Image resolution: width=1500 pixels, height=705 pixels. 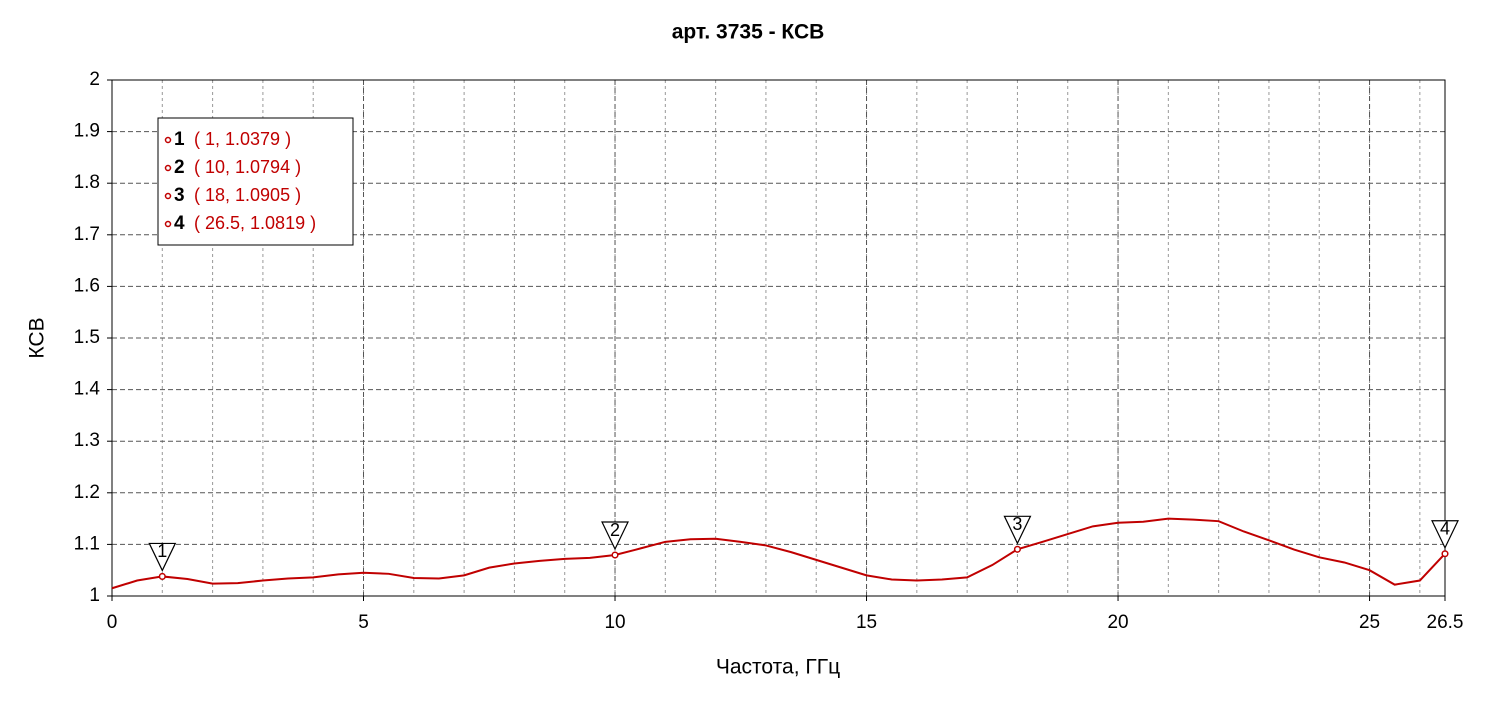 What do you see at coordinates (615, 530) in the screenshot?
I see `marker-label: 2` at bounding box center [615, 530].